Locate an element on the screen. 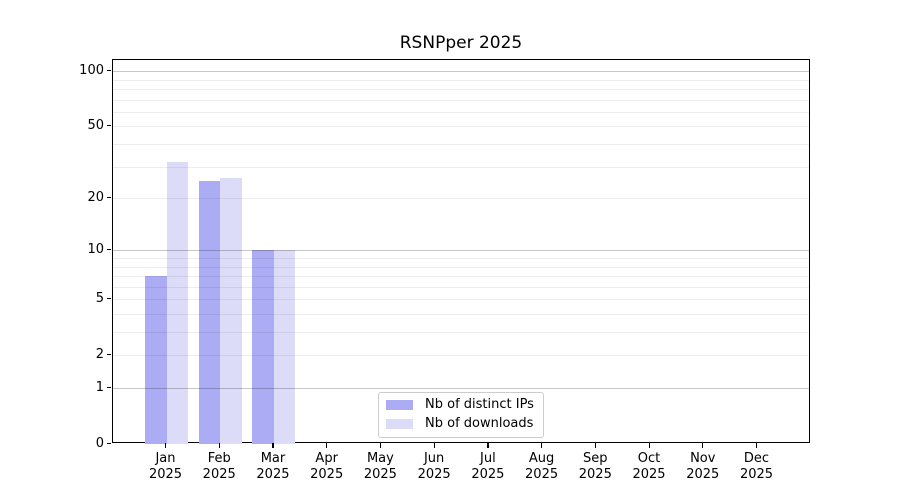 This screenshot has width=900, height=500. x-tick-month: Jan is located at coordinates (165, 458).